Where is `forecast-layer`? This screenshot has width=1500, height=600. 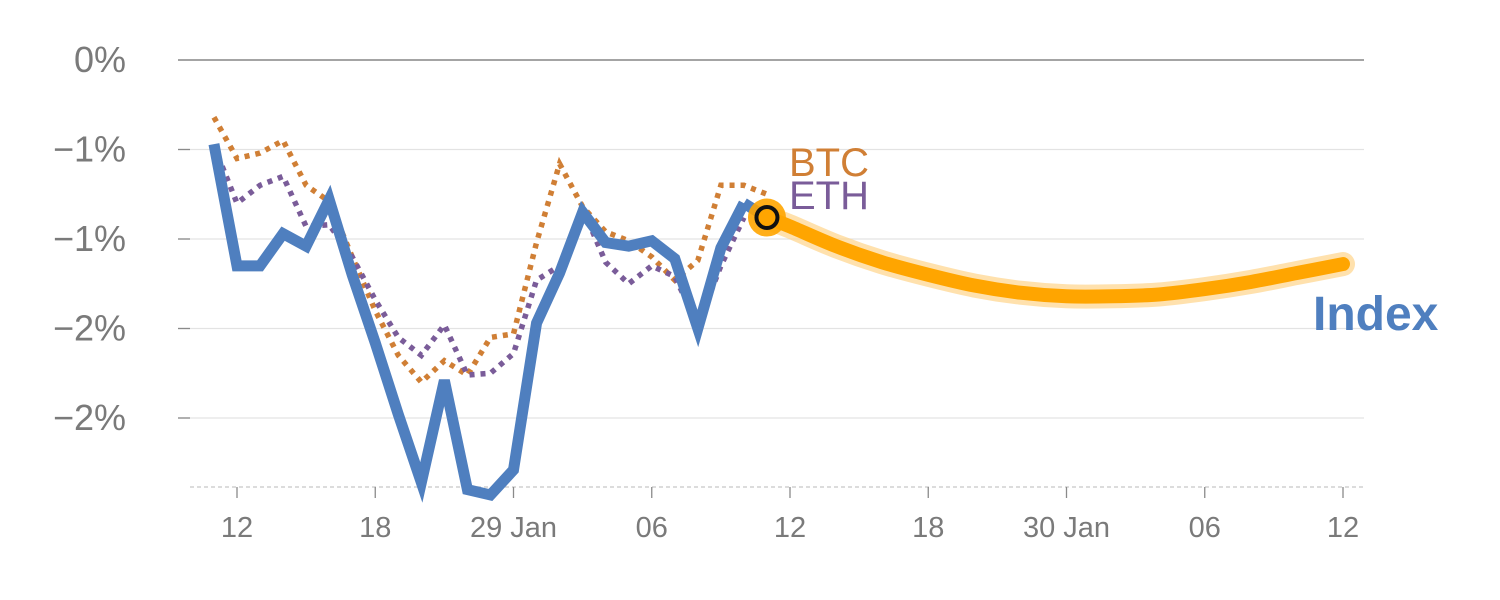 forecast-layer is located at coordinates (1054, 257).